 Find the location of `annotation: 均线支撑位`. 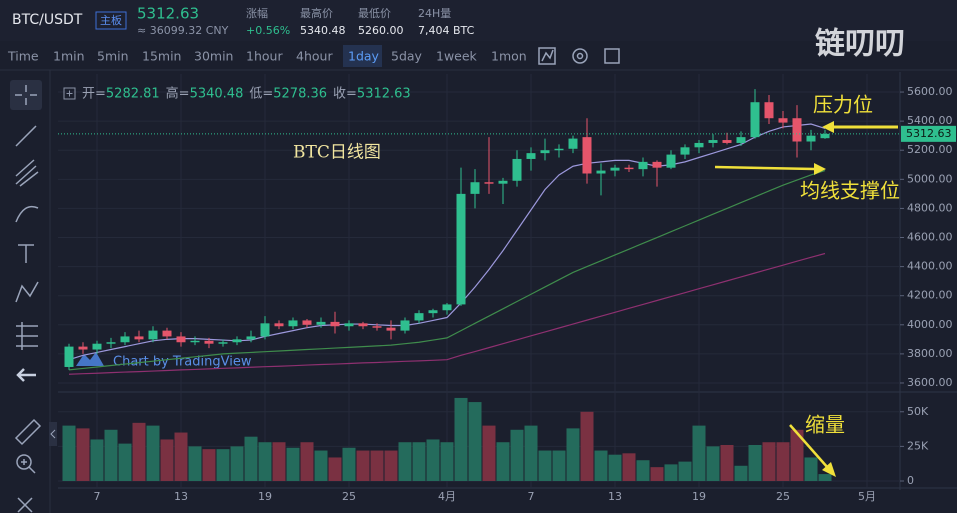

annotation: 均线支撑位 is located at coordinates (850, 191).